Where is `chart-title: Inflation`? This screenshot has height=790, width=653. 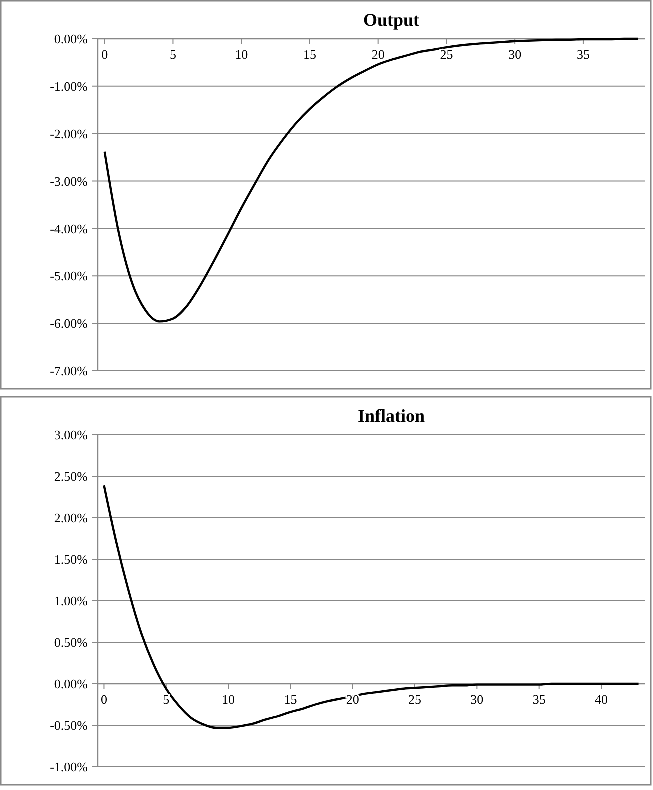 chart-title: Inflation is located at coordinates (392, 416).